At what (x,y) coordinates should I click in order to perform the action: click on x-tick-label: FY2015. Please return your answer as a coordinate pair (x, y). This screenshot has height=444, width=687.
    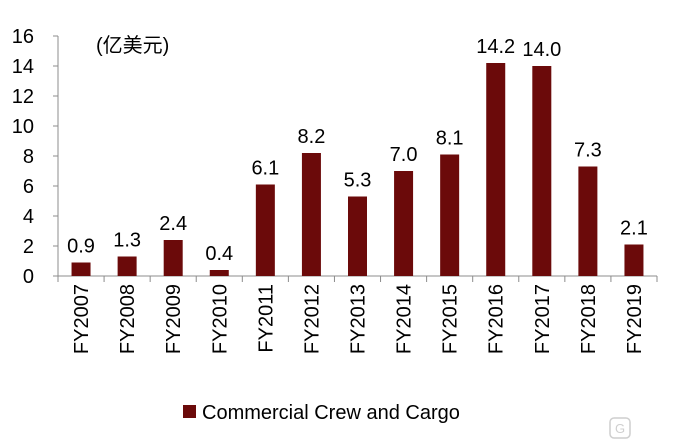
    Looking at the image, I should click on (451, 319).